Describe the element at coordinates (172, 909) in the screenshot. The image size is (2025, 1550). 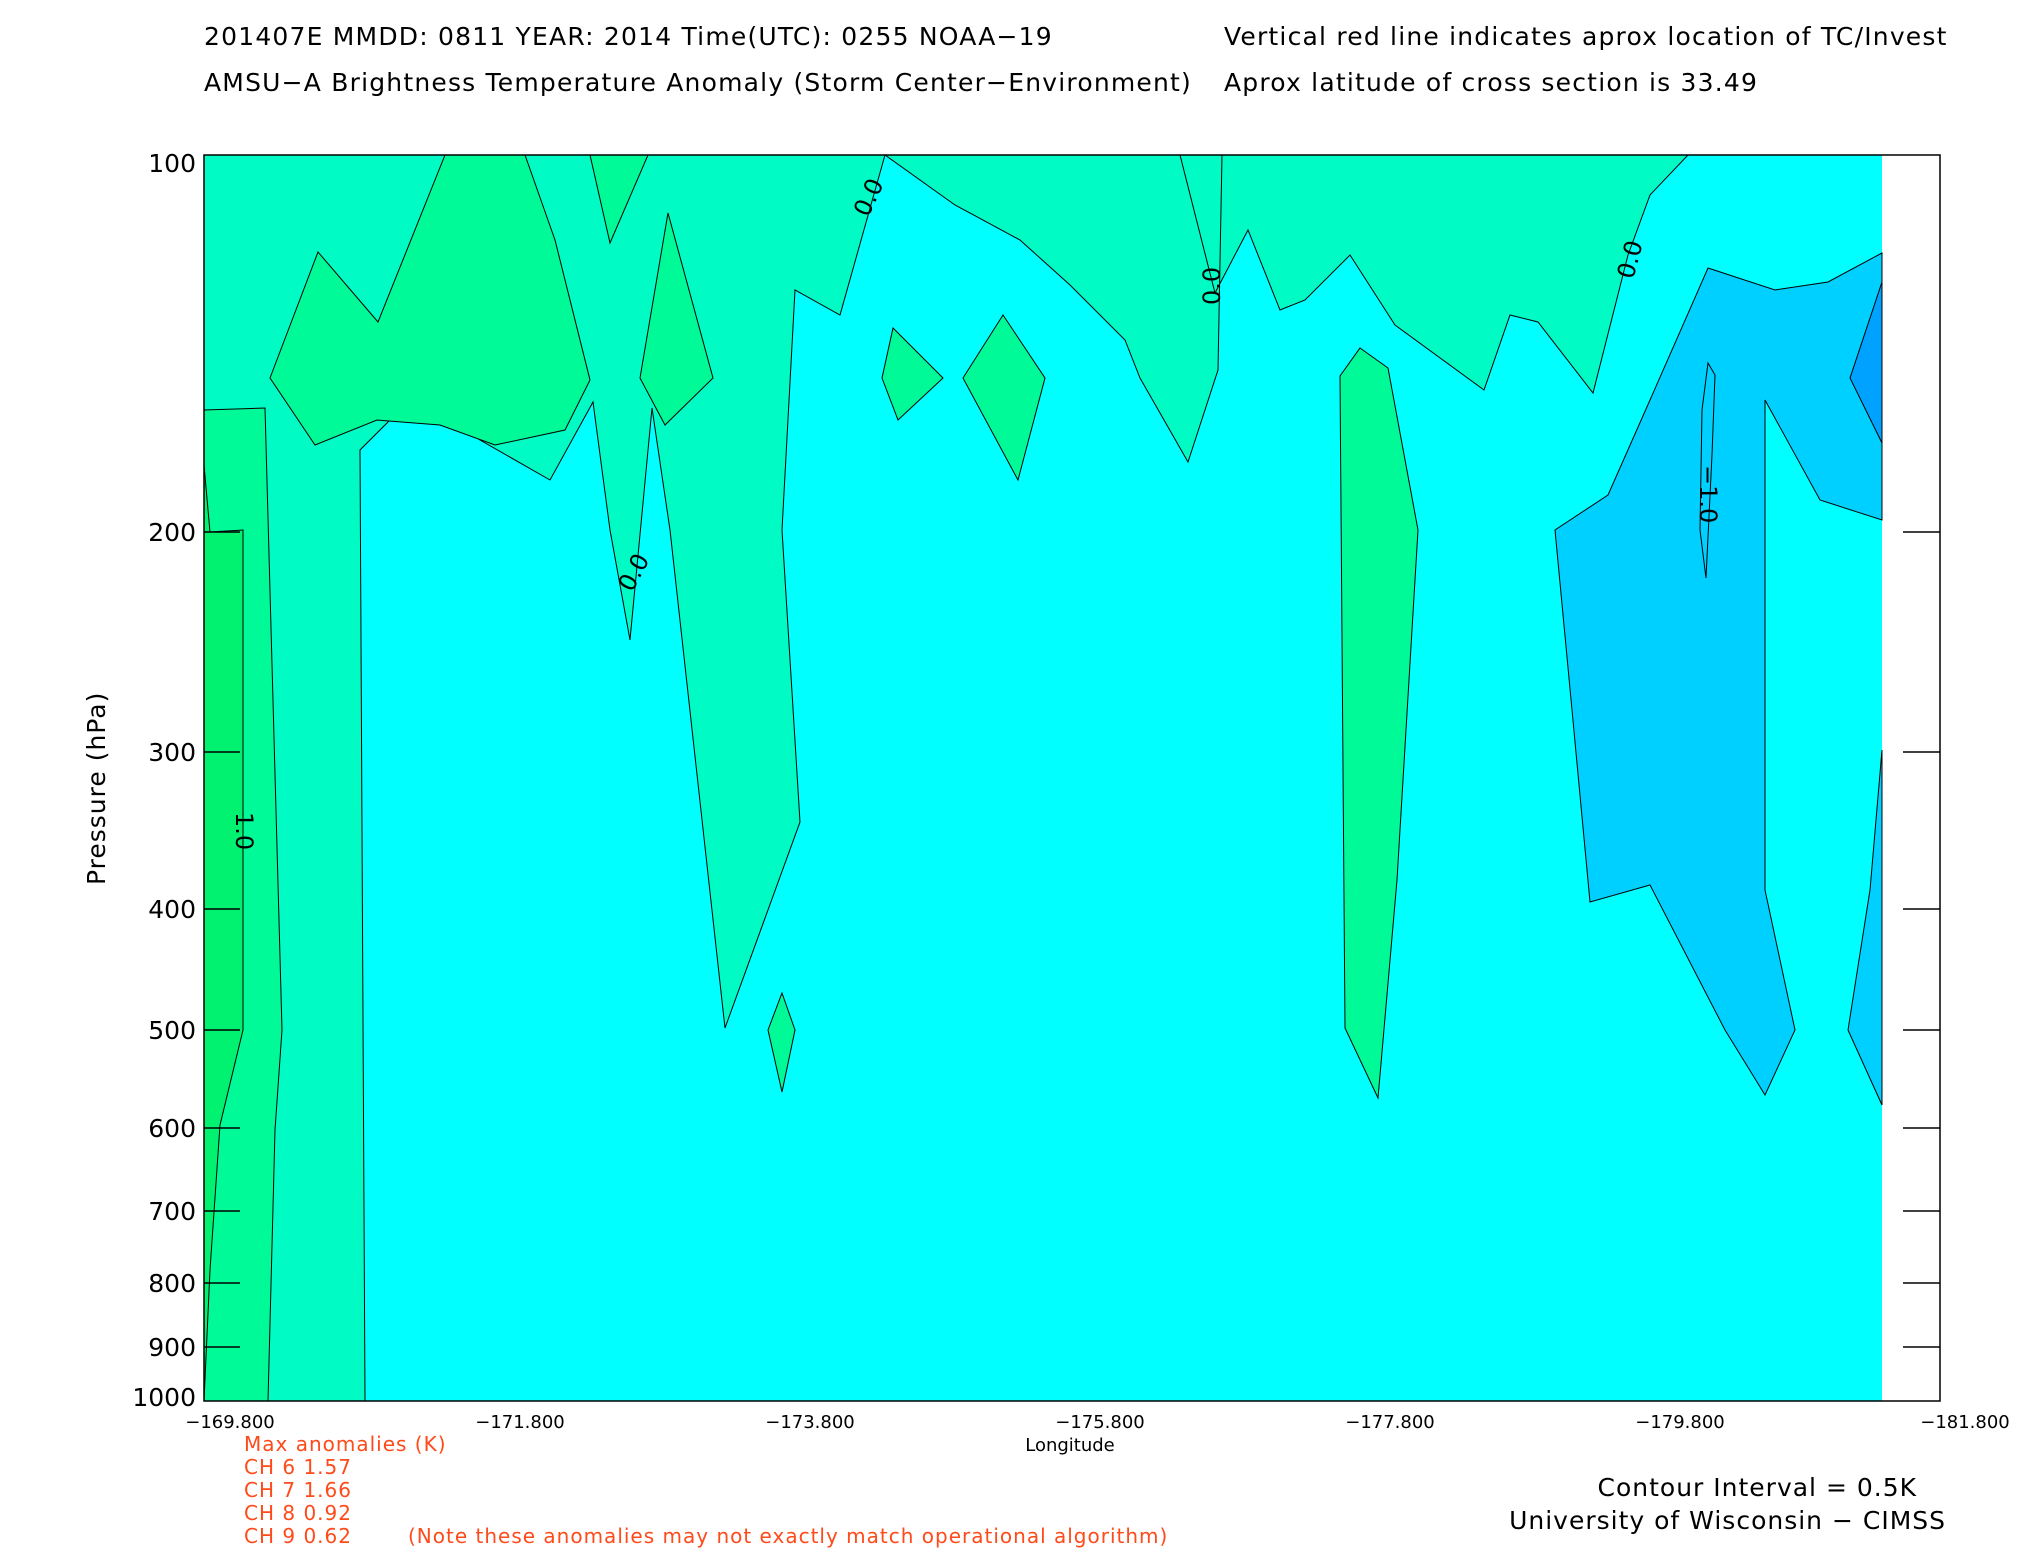
I see `y-tick-label: 400` at that location.